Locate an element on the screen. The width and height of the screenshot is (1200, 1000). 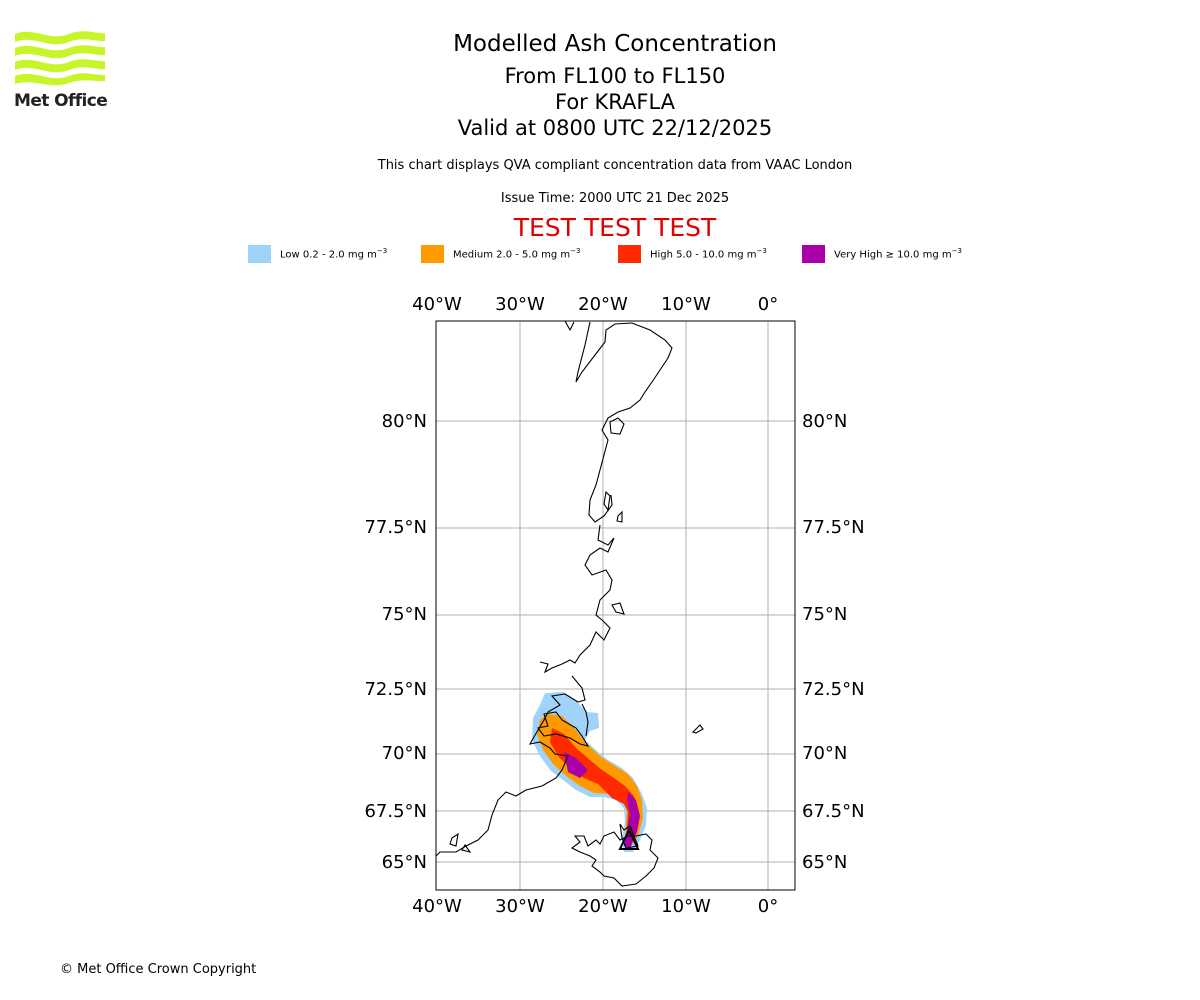
logo-text: Met Office is located at coordinates (61, 101).